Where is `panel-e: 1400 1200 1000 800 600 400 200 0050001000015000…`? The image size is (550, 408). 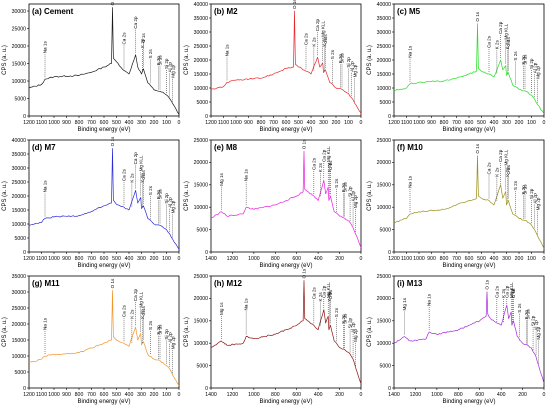 panel-e: 1400 1200 1000 800 600 400 200 0050001000015000… is located at coordinates (273, 203).